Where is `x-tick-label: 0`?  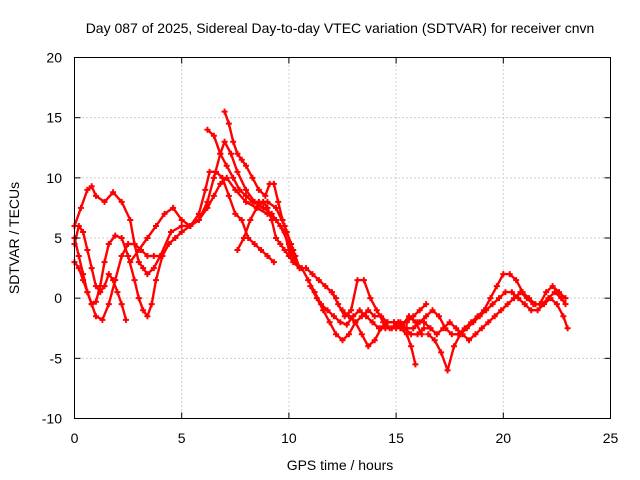
x-tick-label: 0 is located at coordinates (75, 438).